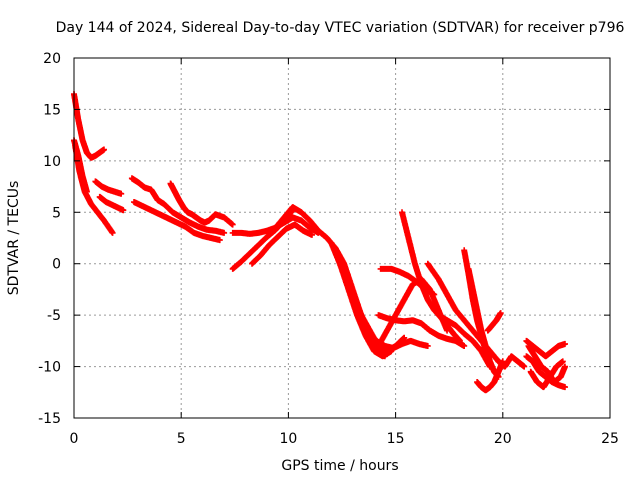  I want to click on series-arc3, so click(94, 189).